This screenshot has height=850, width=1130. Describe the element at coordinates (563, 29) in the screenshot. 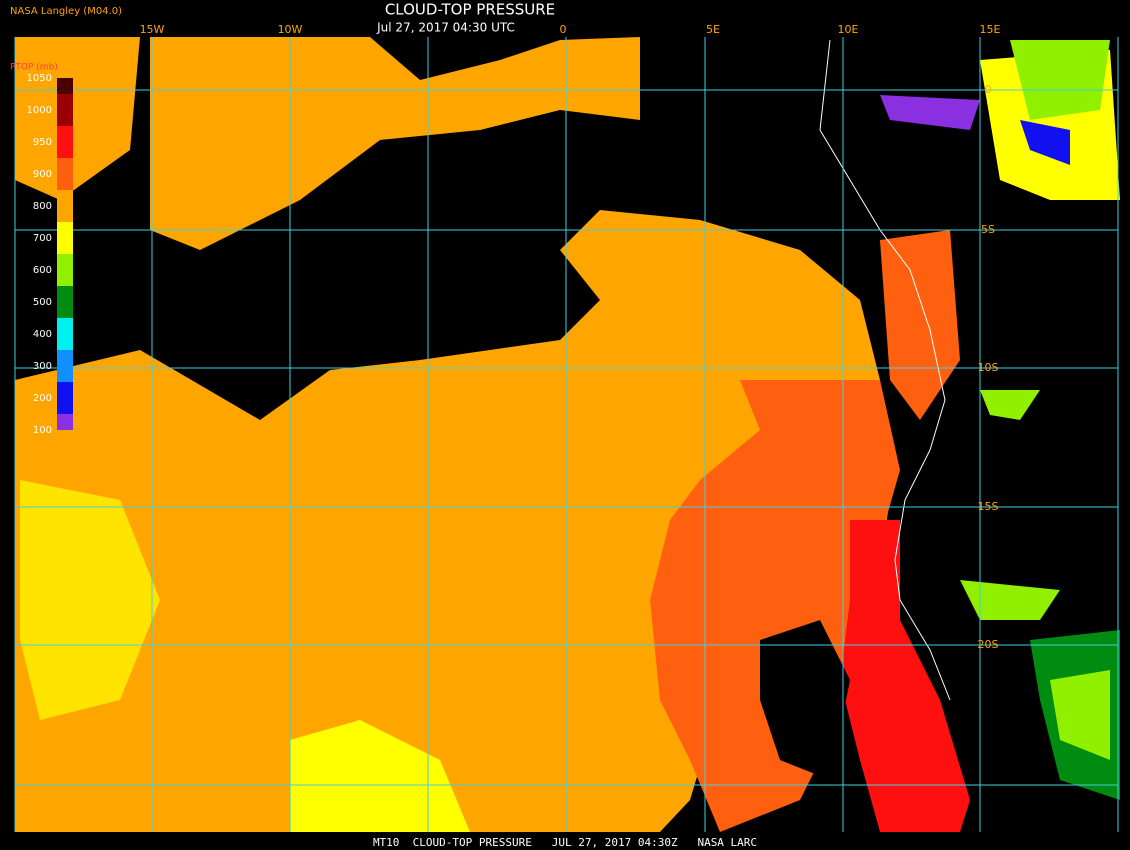

I see `longitude-label: 0` at that location.